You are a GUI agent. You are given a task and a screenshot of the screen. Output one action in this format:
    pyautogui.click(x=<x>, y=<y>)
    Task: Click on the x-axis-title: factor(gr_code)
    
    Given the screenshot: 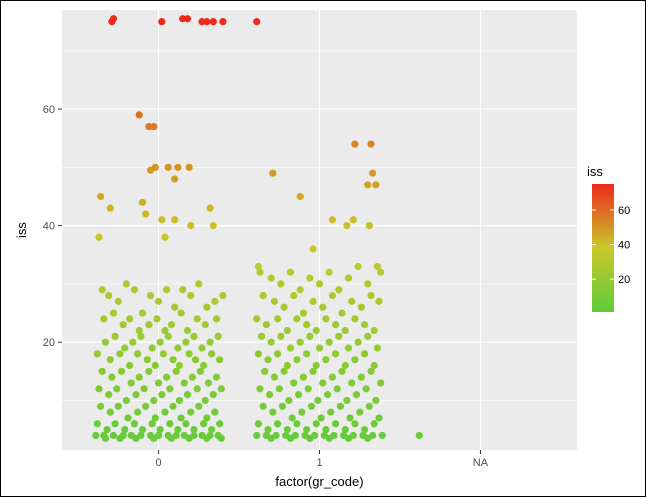 What is the action you would take?
    pyautogui.click(x=319, y=481)
    